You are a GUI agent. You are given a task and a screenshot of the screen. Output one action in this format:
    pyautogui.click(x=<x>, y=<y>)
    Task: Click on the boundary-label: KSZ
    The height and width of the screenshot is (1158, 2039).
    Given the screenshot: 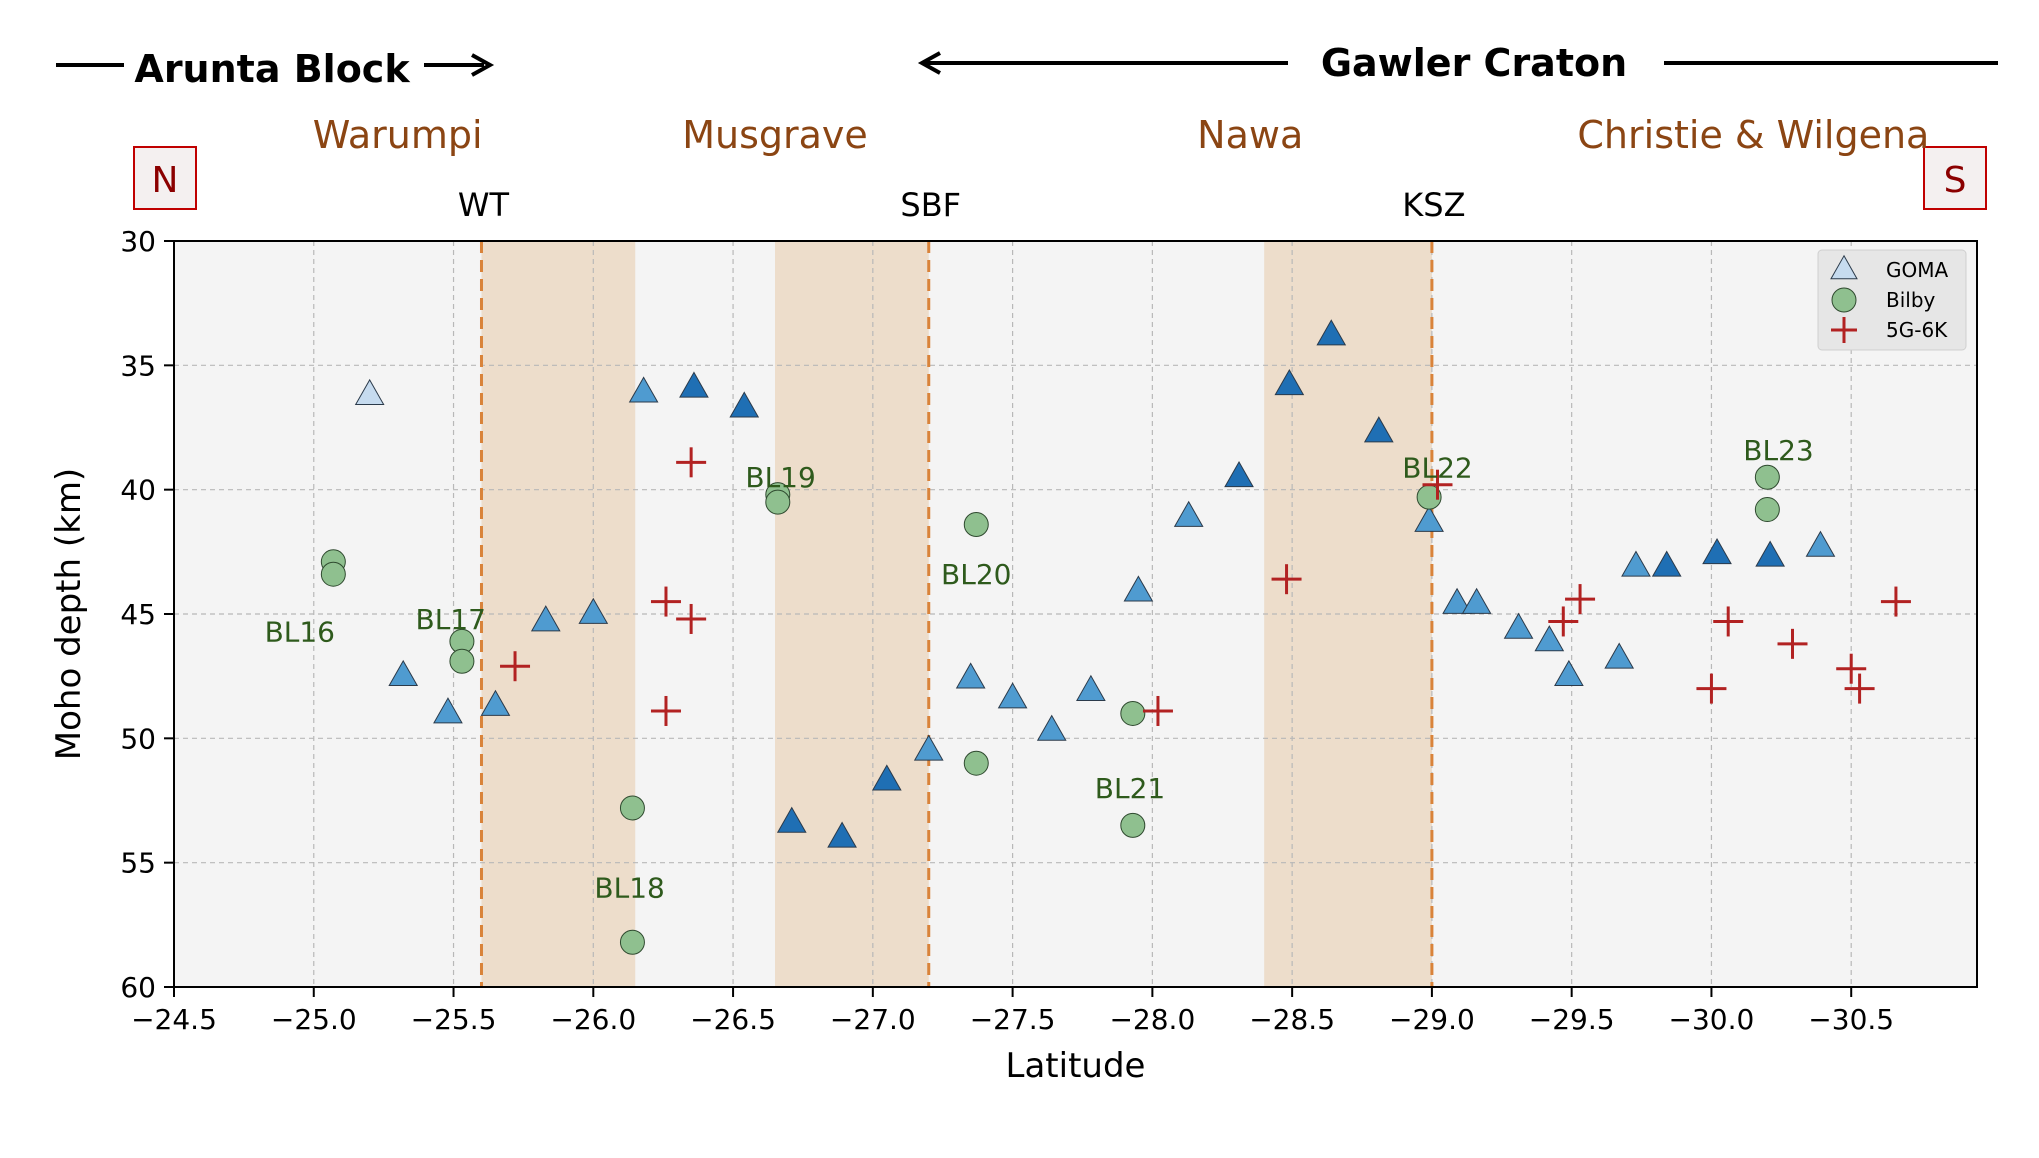 What is the action you would take?
    pyautogui.click(x=1433, y=205)
    